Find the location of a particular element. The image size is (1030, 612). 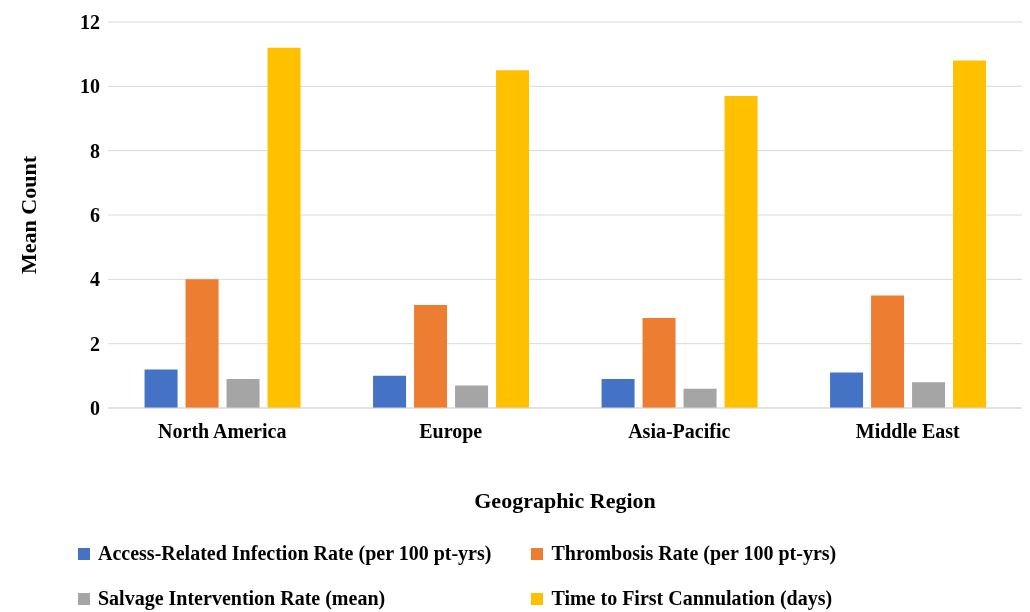

y-tick-label: 12 is located at coordinates (90, 22).